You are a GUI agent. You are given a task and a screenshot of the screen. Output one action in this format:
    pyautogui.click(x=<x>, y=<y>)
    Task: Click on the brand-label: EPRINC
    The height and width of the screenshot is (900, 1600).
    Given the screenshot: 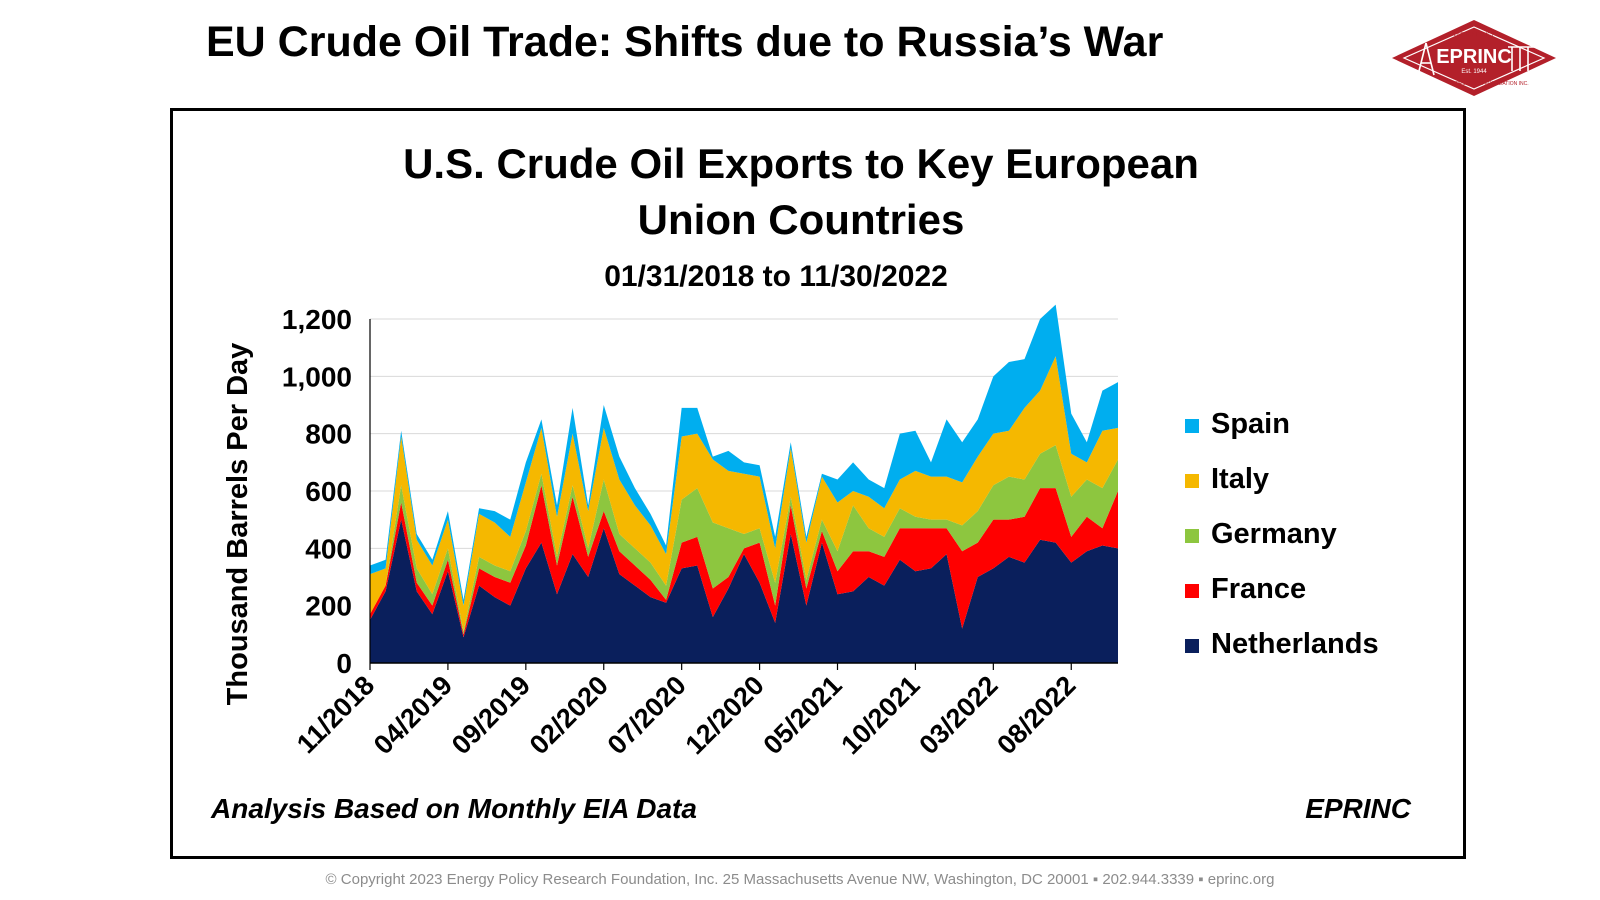 What is the action you would take?
    pyautogui.click(x=1358, y=808)
    